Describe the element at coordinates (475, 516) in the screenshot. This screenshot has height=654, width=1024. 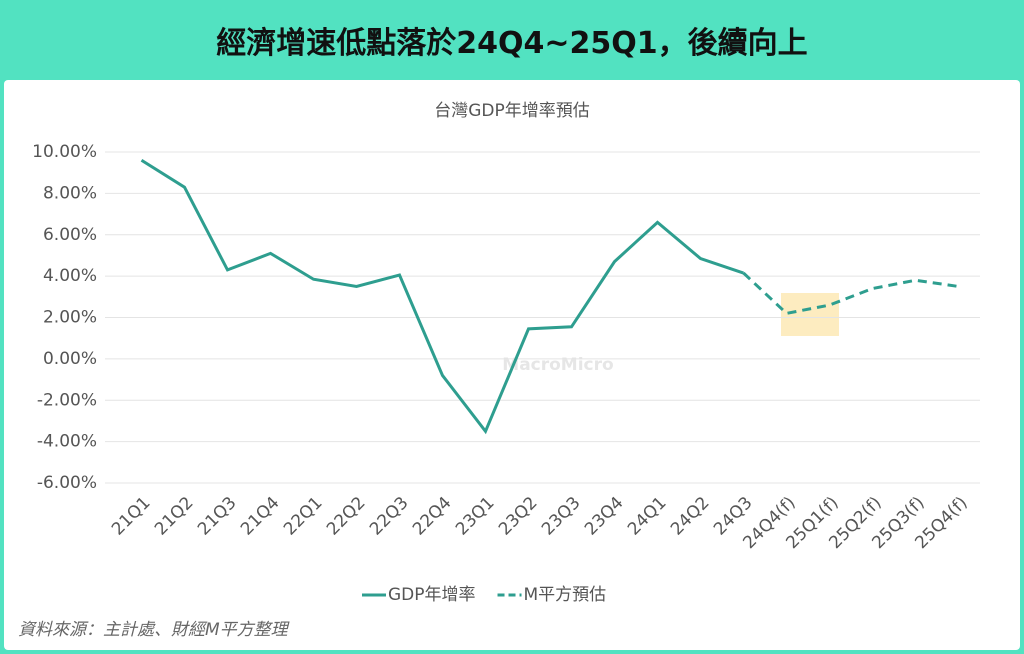
I see `x-tick-label: 23Q1` at that location.